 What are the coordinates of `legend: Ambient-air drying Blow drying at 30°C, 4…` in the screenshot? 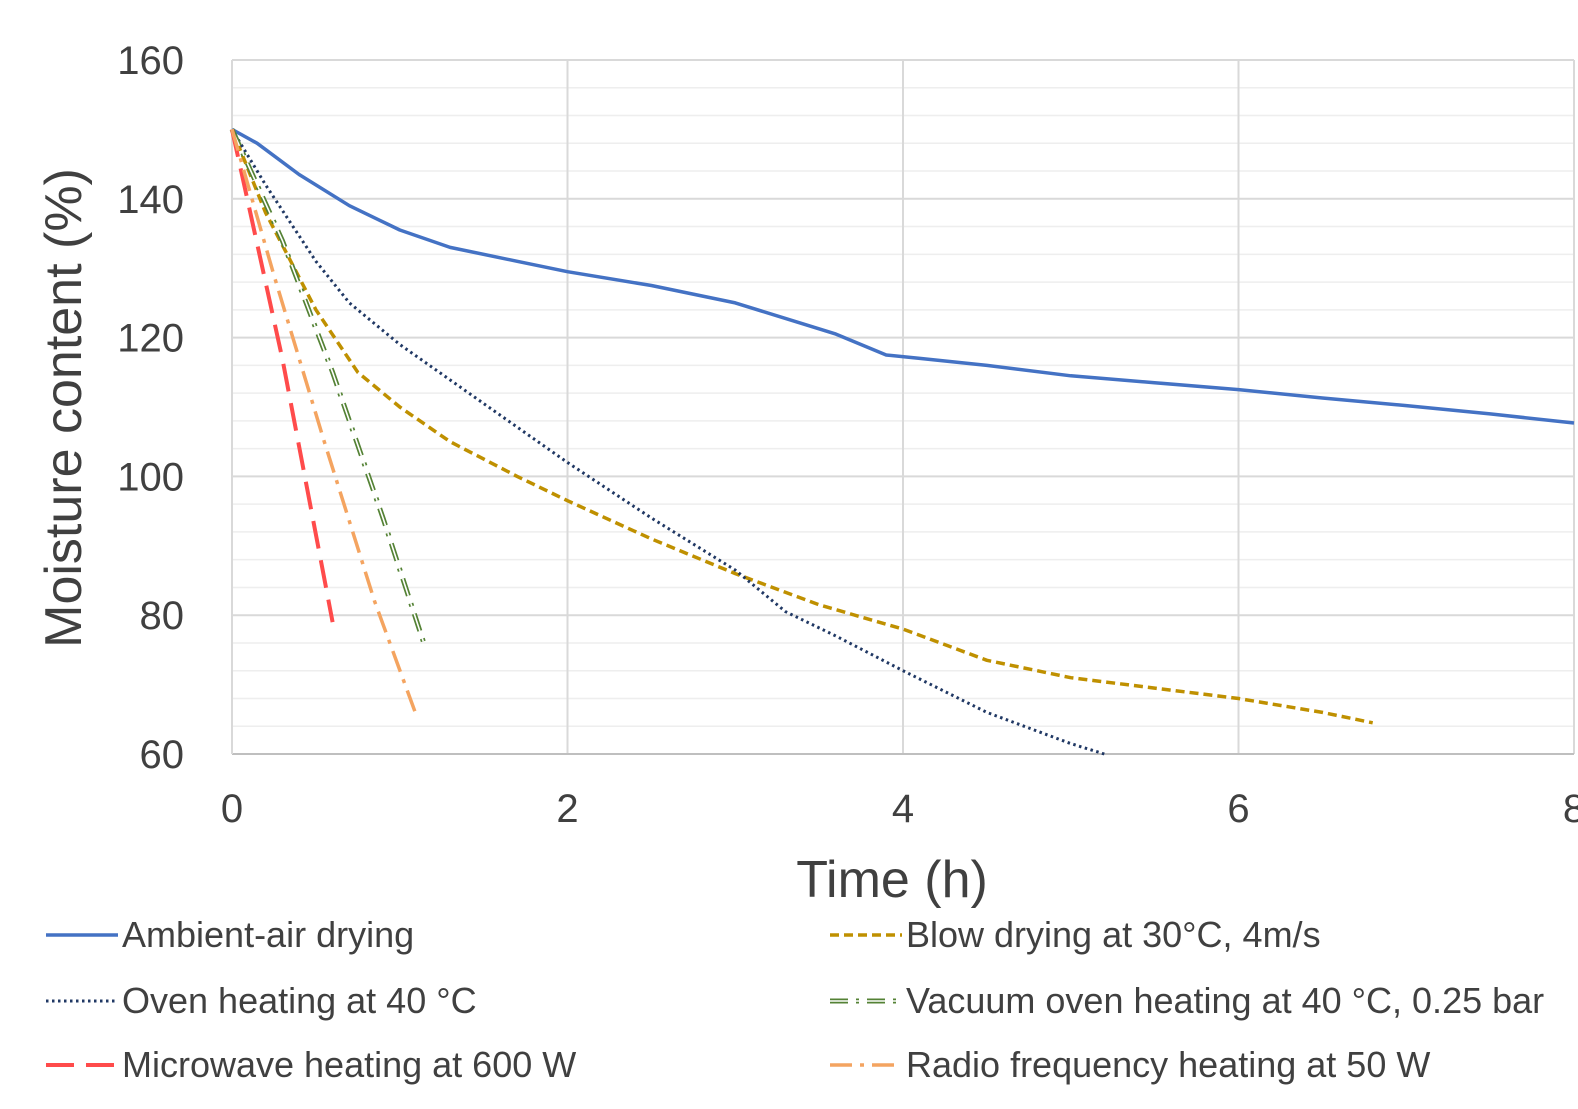 It's located at (795, 999).